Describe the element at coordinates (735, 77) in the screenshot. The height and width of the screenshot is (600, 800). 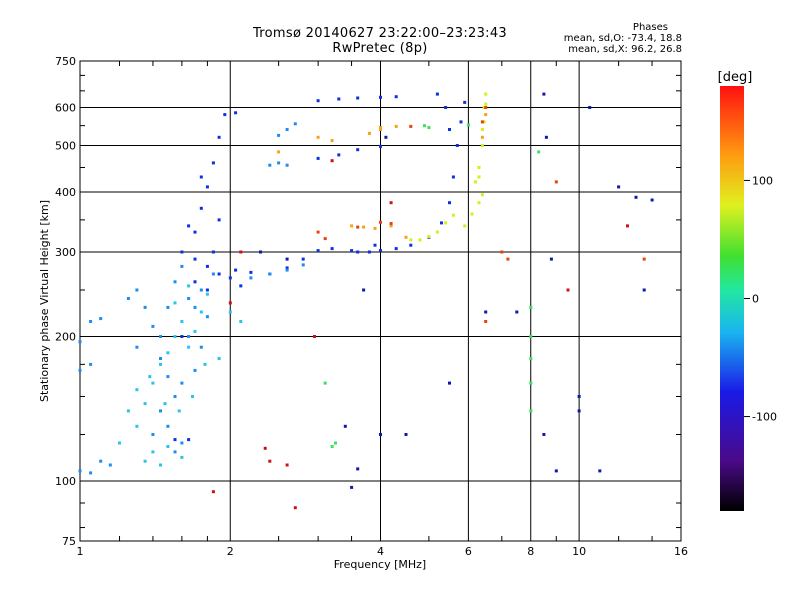
I see `colorbar-label: [deg]` at that location.